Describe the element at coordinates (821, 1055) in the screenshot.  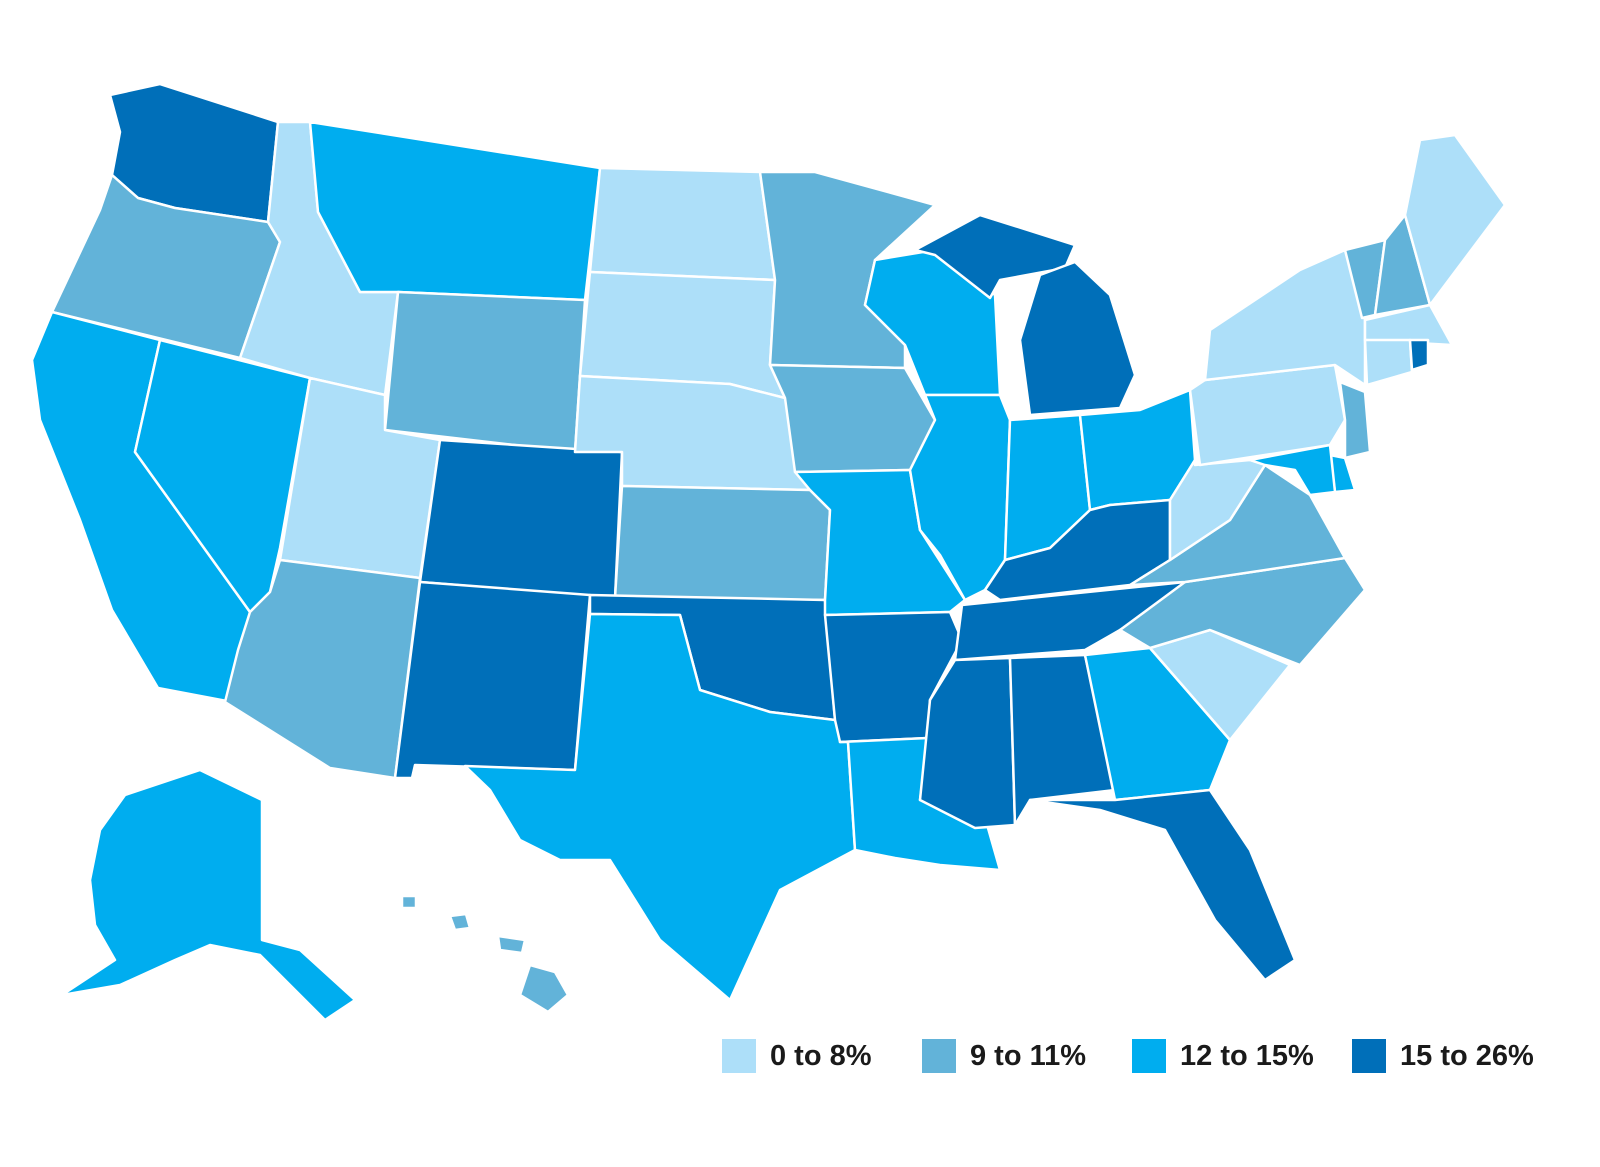
I see `legend-label: 0 to 8%` at that location.